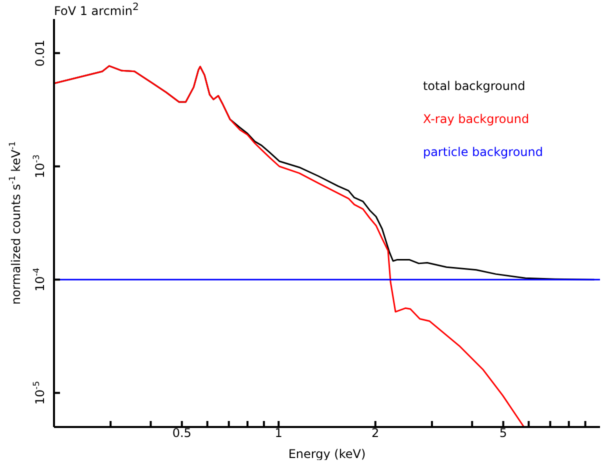 The width and height of the screenshot is (603, 468). I want to click on text: X-ray background, so click(476, 119).